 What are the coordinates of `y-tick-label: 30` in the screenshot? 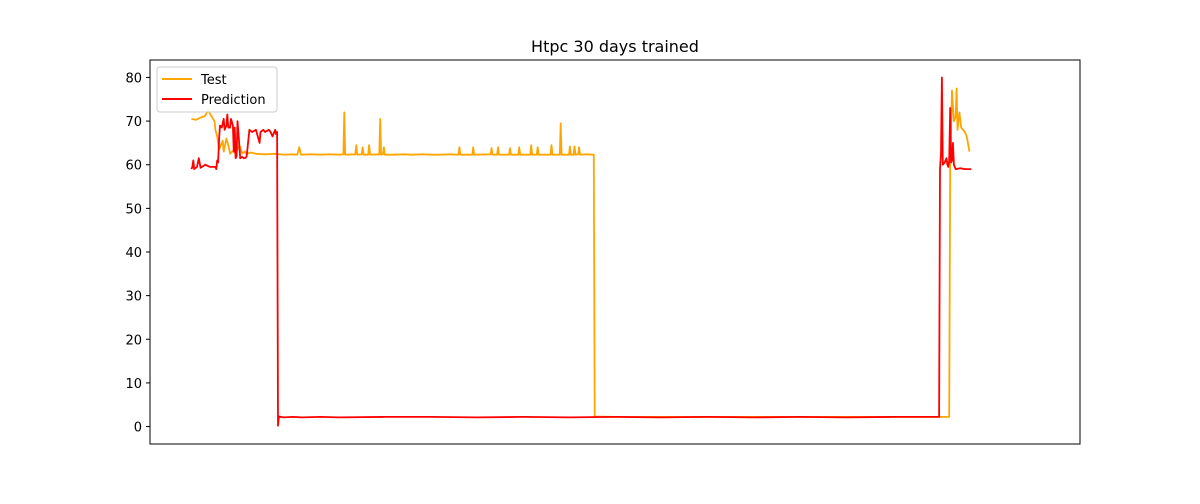 It's located at (133, 297).